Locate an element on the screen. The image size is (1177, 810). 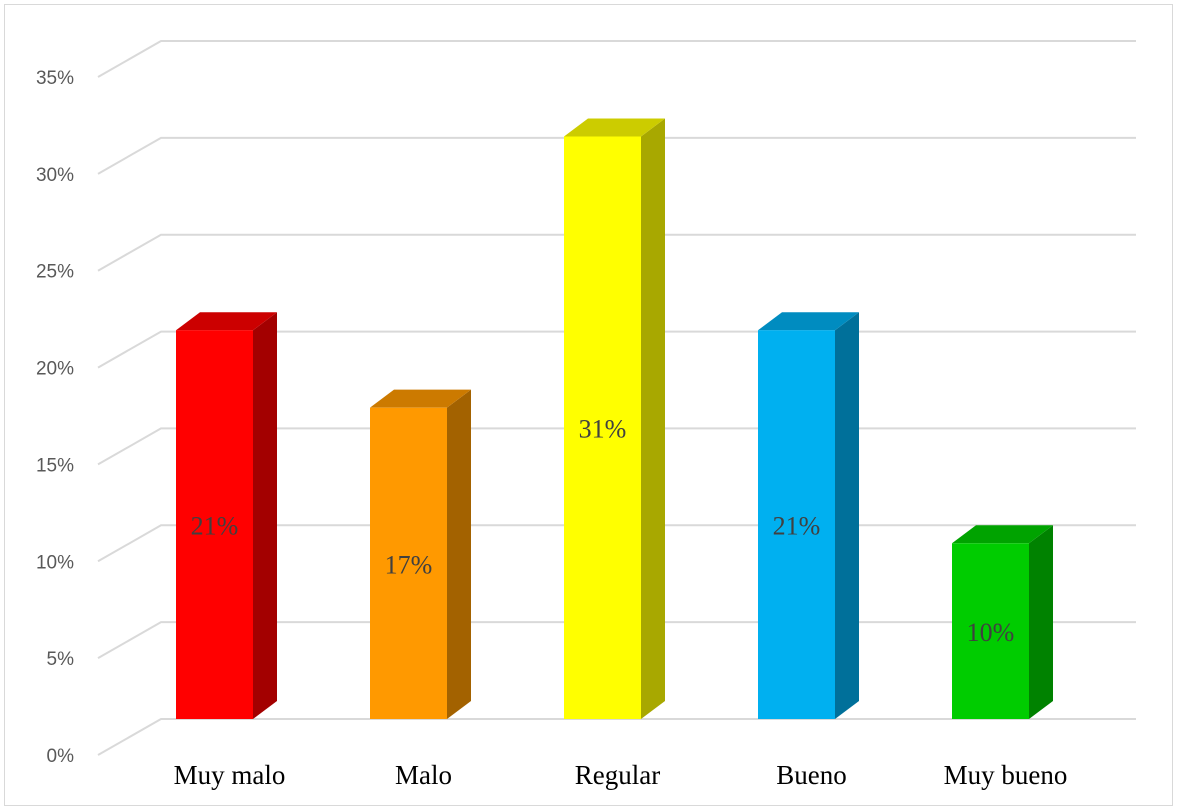
bar-regular is located at coordinates (614, 418).